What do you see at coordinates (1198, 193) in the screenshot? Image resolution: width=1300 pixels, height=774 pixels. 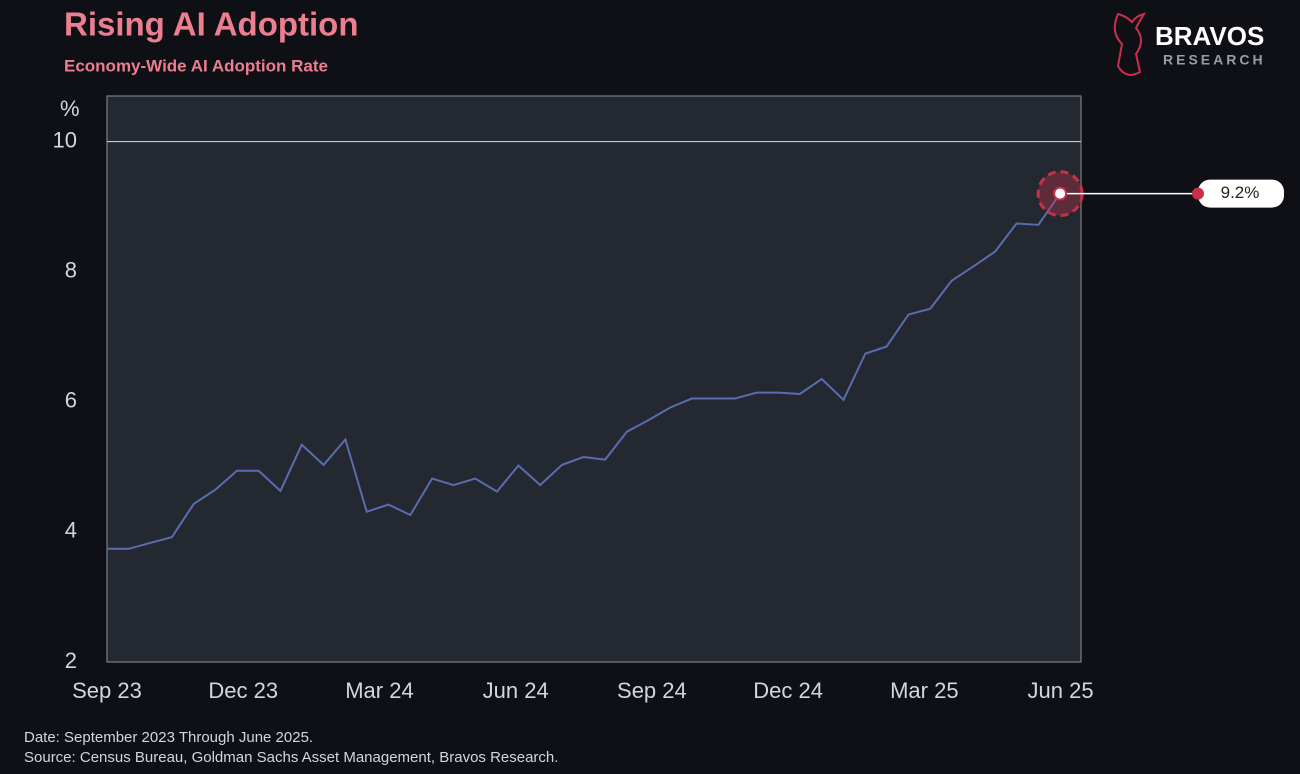 I see `label-dot` at bounding box center [1198, 193].